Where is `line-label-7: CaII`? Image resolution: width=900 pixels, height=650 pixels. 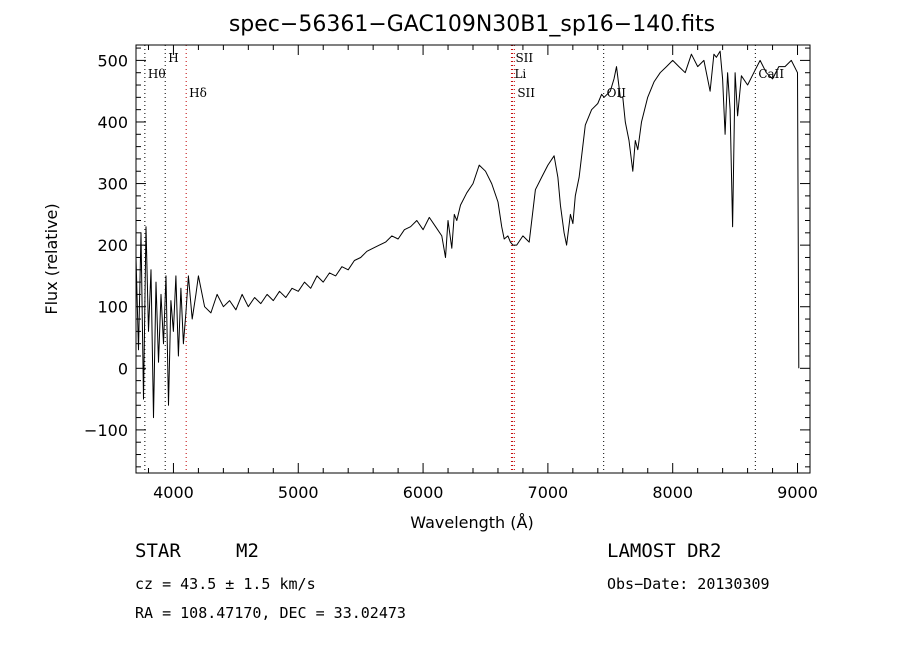
line-label-7: CaII is located at coordinates (771, 74).